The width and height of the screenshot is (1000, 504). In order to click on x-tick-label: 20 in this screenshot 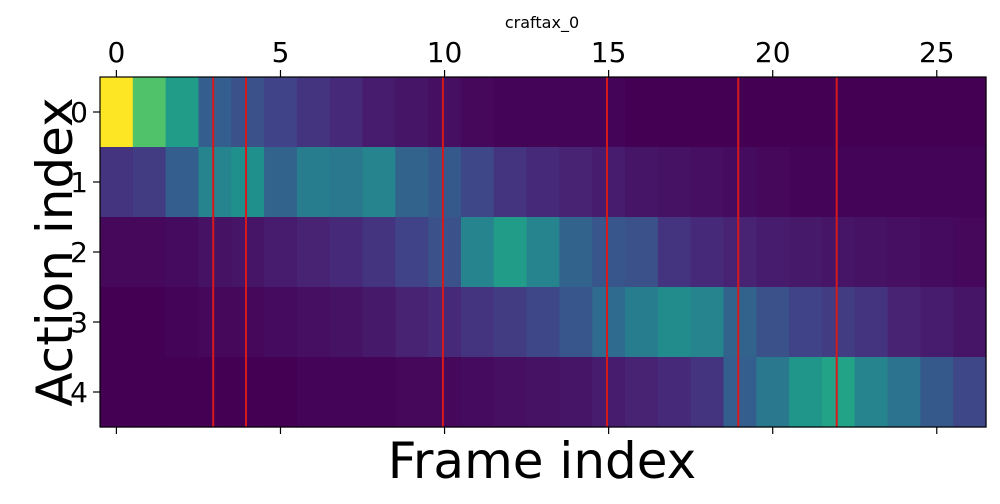, I will do `click(773, 52)`.